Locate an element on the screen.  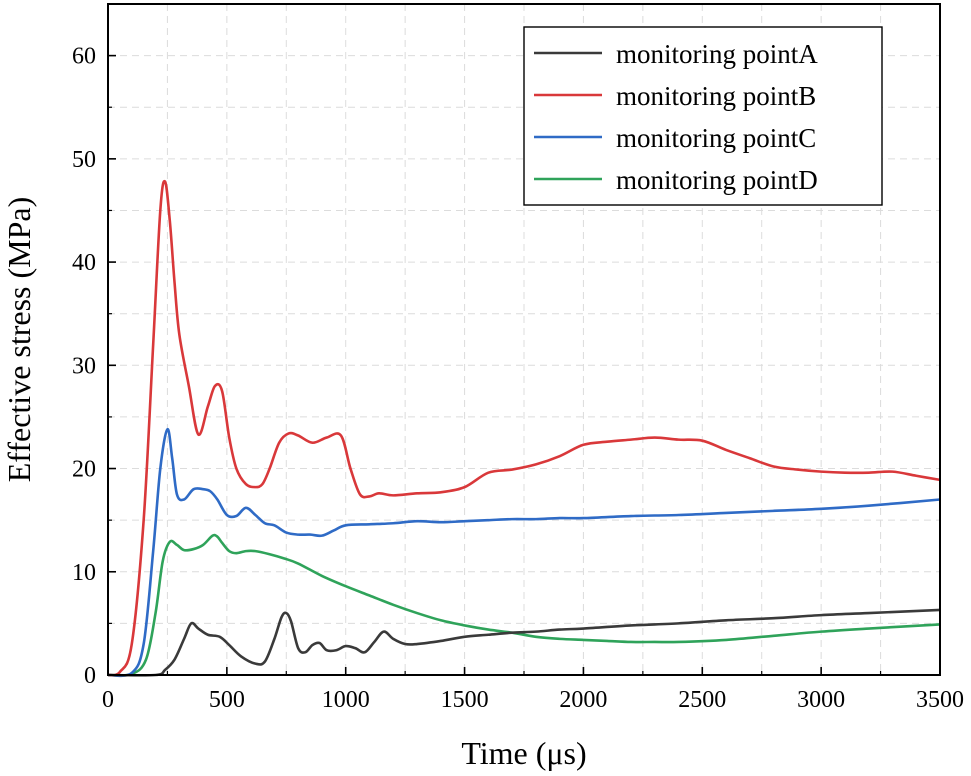
x-tick-label: 2500 is located at coordinates (702, 700).